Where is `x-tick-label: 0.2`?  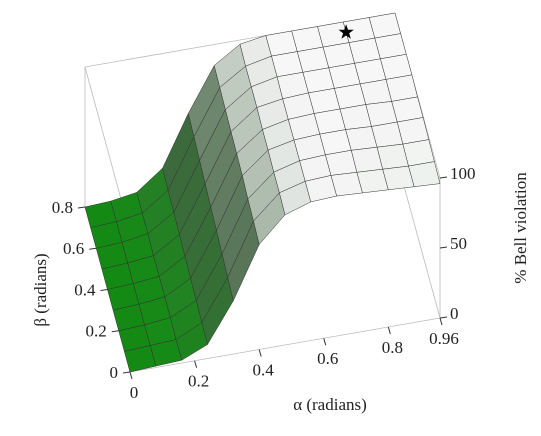 x-tick-label: 0.2 is located at coordinates (198, 381).